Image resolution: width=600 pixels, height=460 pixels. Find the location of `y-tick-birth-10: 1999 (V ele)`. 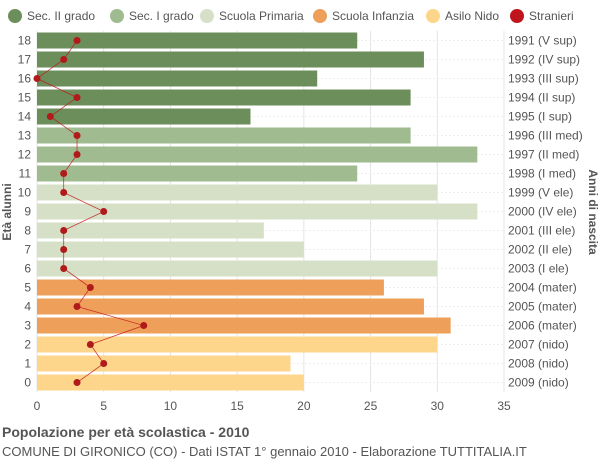

y-tick-birth-10: 1999 (V ele) is located at coordinates (540, 193).